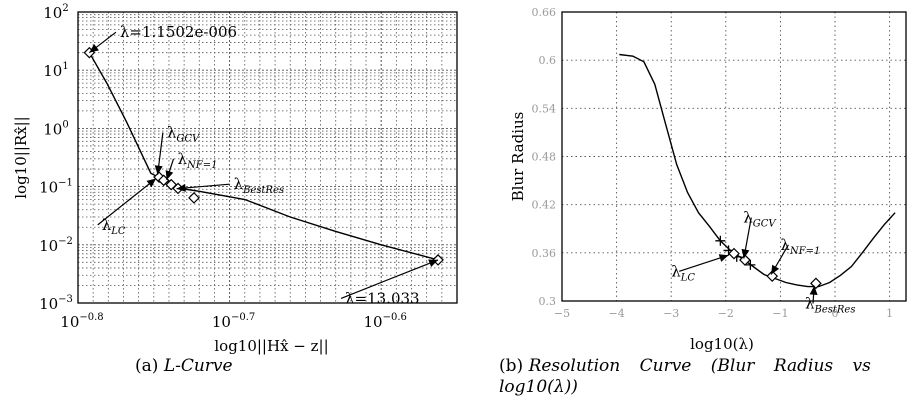 Image resolution: width=923 pixels, height=412 pixels. I want to click on y-tick-label-a: 10⁻², so click(56, 245).